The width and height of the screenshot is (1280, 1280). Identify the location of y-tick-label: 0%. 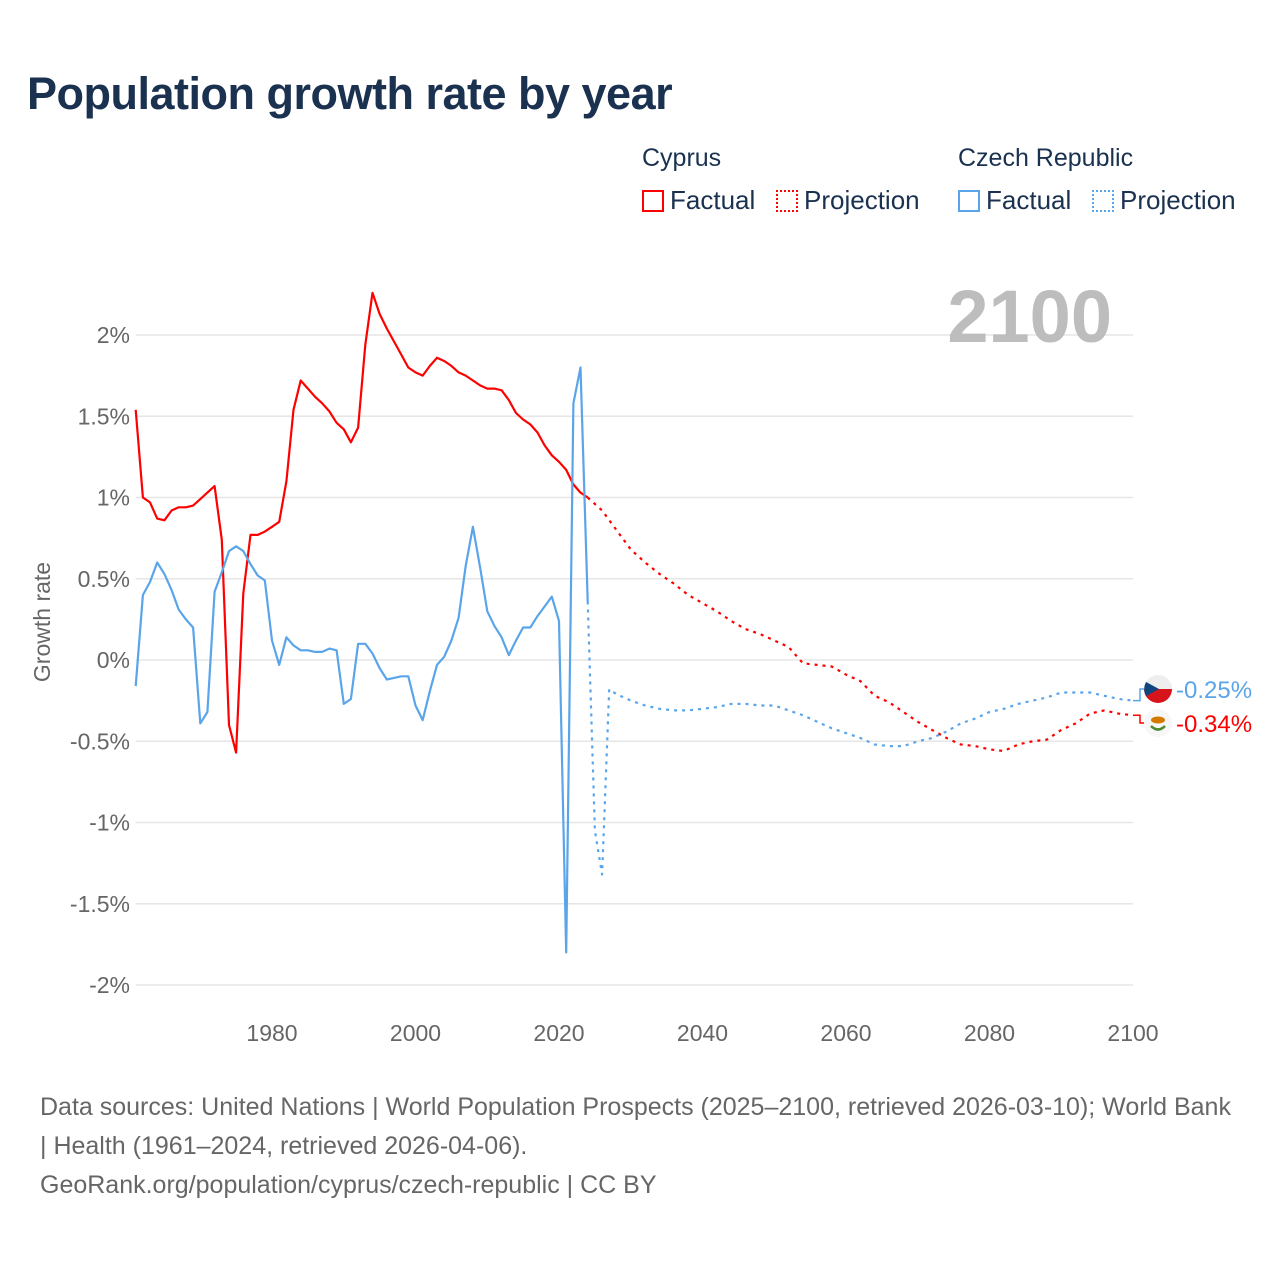
(113, 660).